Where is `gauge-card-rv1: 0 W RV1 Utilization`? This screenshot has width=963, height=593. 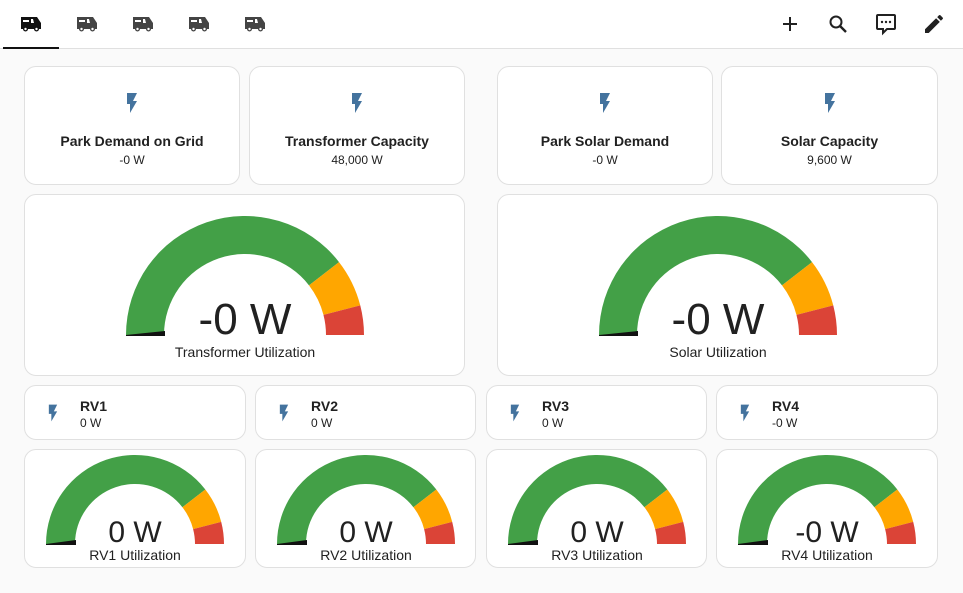
gauge-card-rv1: 0 W RV1 Utilization is located at coordinates (135, 508).